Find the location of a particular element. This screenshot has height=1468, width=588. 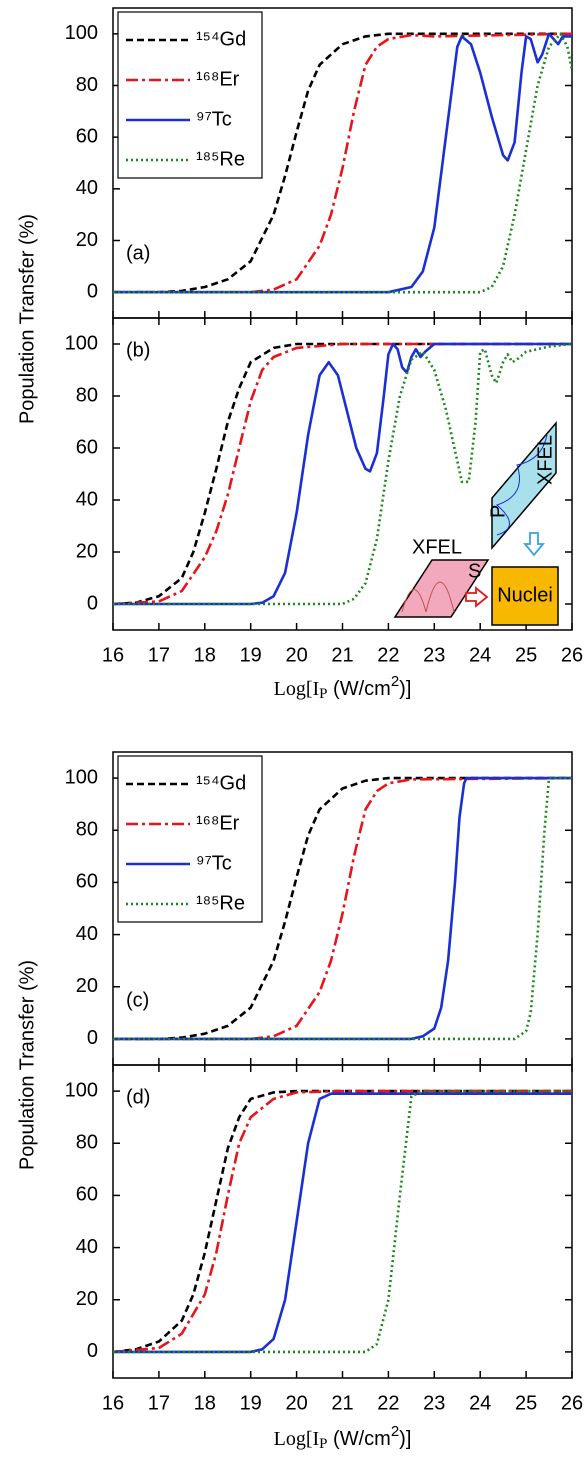

inset-text: Nuclei is located at coordinates (525, 595).